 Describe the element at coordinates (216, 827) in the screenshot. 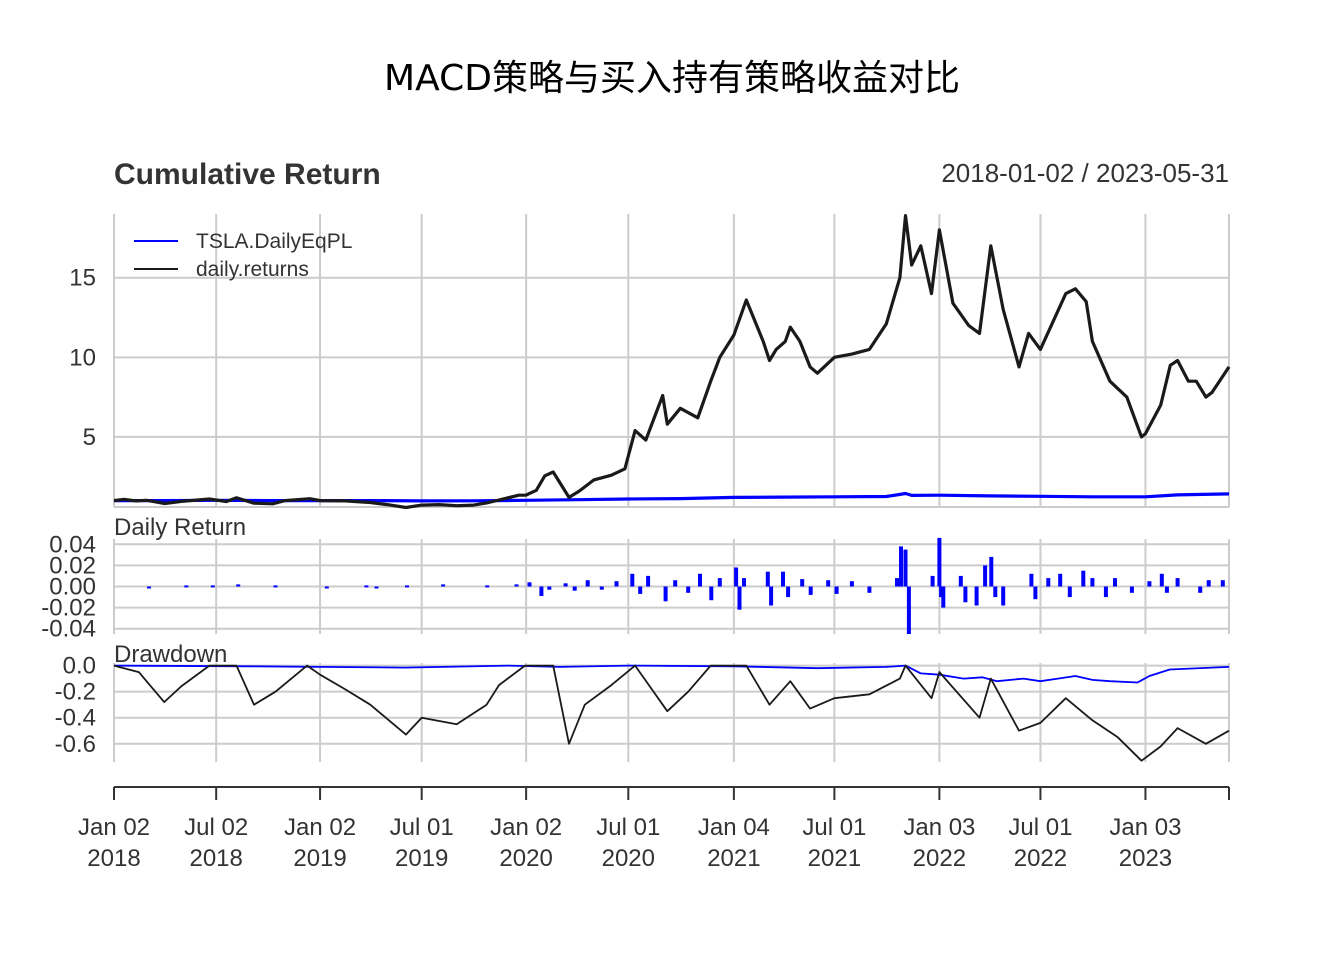

I see `x-tick-label: Jul 02` at that location.